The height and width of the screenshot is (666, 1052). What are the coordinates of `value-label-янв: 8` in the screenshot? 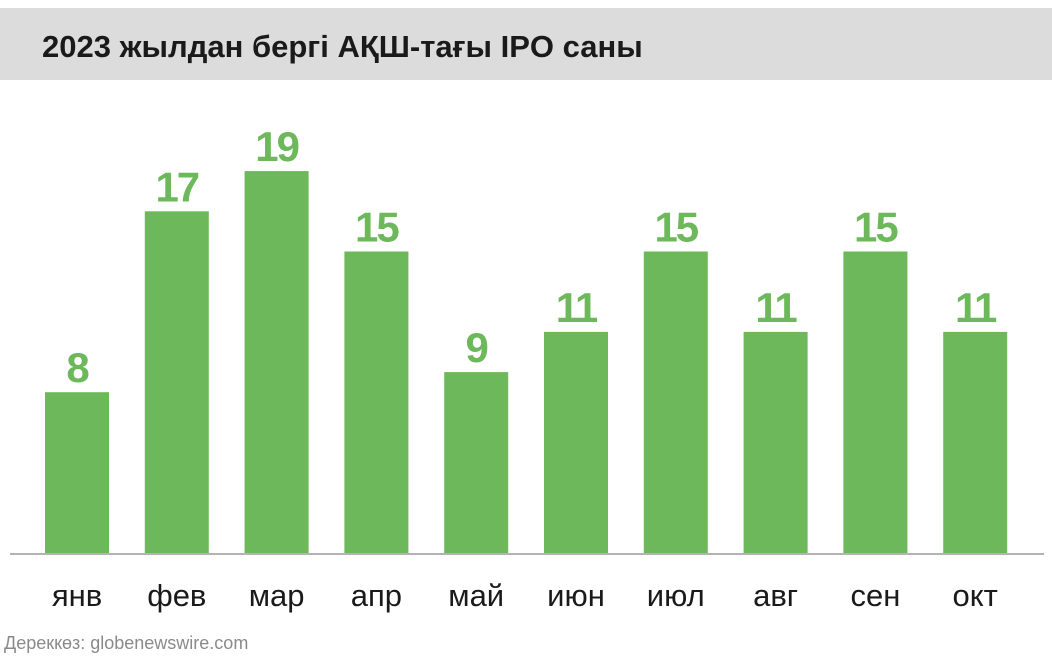 It's located at (77, 367).